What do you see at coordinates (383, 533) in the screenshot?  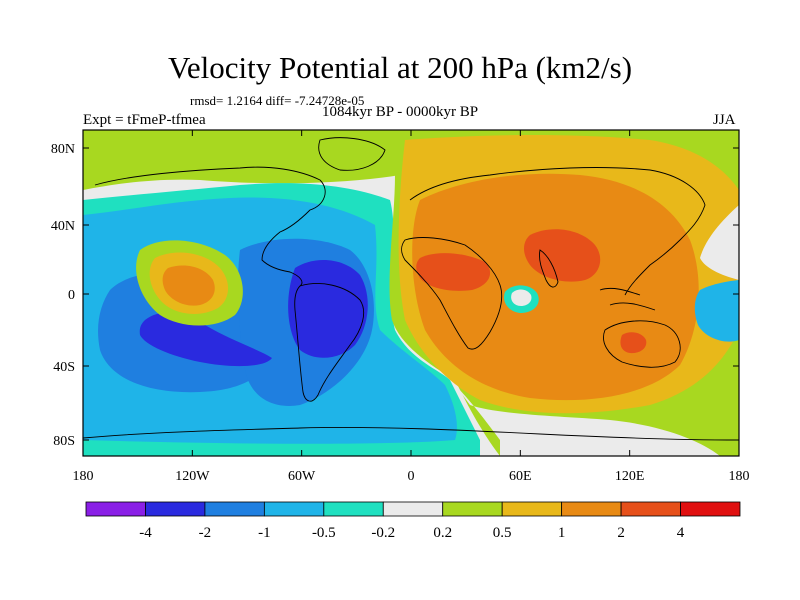 I see `colorbar-label: -0.2` at bounding box center [383, 533].